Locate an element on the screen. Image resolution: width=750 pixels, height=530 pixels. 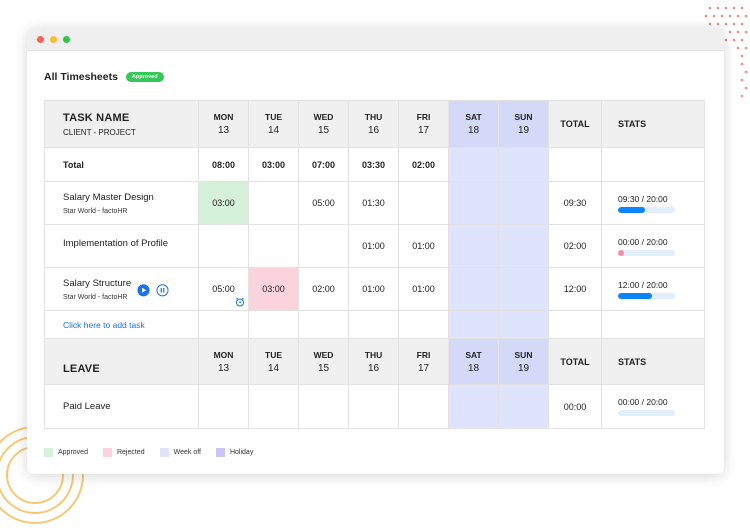
close-window-button is located at coordinates (40, 39).